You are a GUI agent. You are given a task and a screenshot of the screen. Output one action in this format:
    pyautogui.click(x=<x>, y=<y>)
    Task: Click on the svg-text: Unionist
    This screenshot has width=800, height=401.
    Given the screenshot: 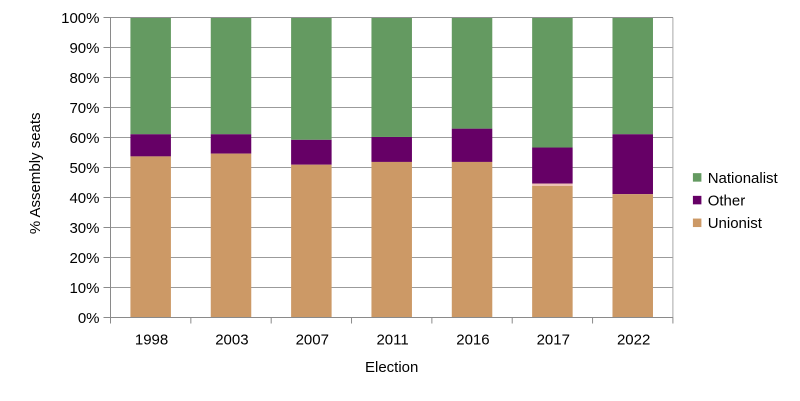 What is the action you would take?
    pyautogui.click(x=735, y=223)
    